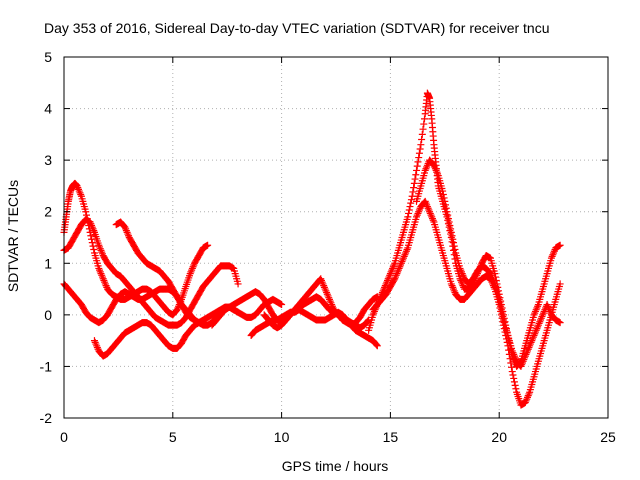 The width and height of the screenshot is (640, 480). I want to click on series-arc-j, so click(466, 303).